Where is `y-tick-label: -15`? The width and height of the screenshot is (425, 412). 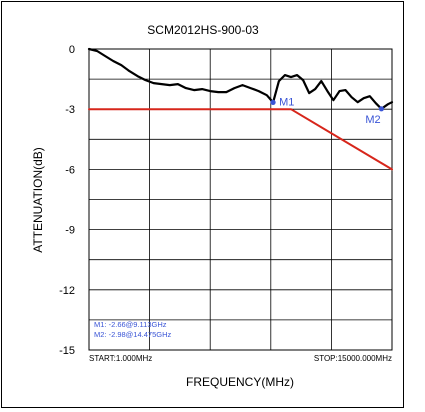
y-tick-label: -15 is located at coordinates (67, 351).